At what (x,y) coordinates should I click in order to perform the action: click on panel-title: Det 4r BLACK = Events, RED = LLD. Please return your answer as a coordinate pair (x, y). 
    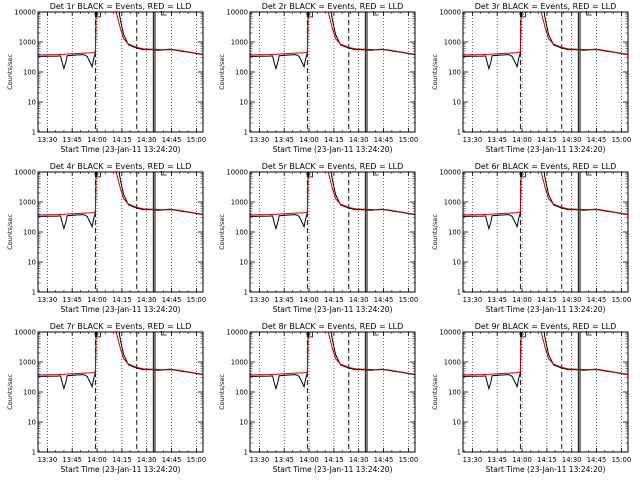
    Looking at the image, I should click on (121, 166).